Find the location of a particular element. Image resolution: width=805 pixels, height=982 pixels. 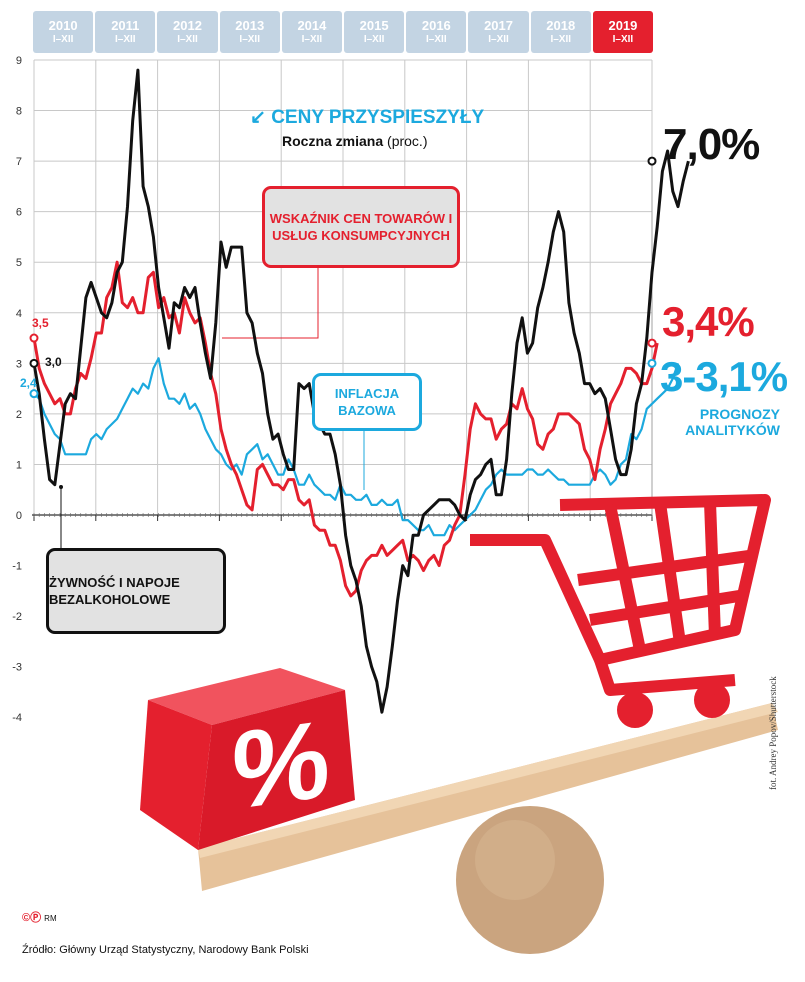

year-tab-label: 2012 is located at coordinates (187, 25).